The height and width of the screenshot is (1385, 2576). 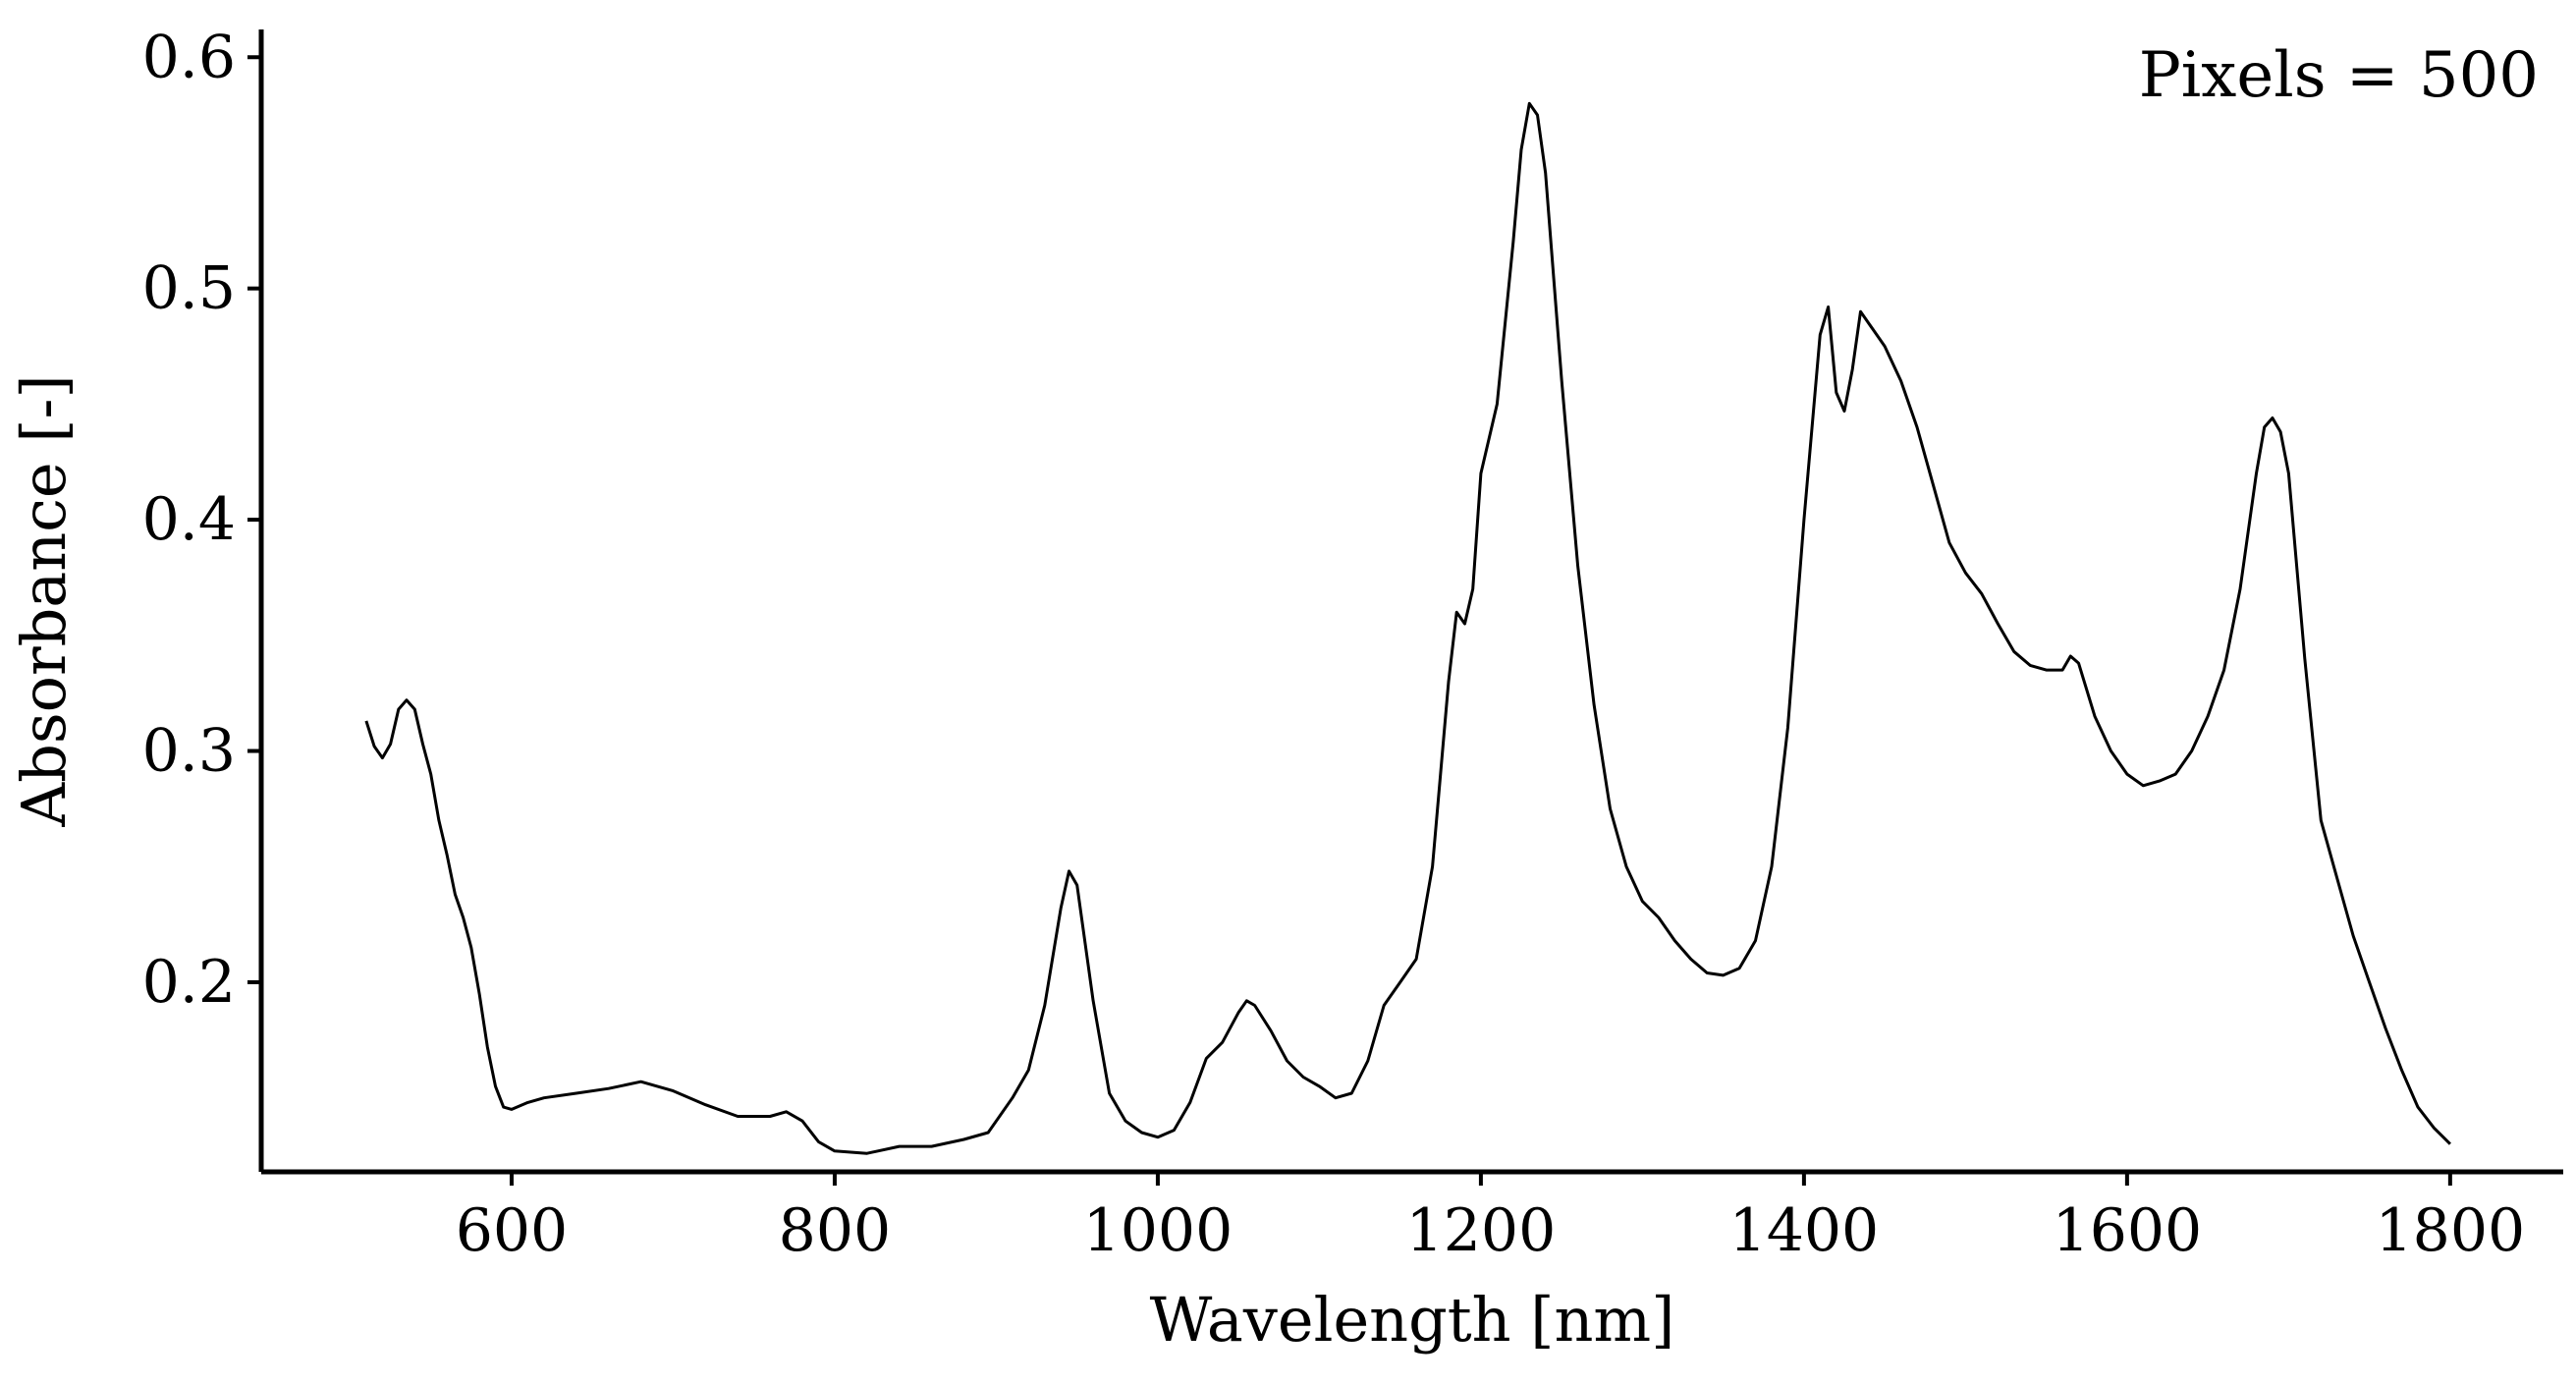 What do you see at coordinates (189, 519) in the screenshot?
I see `y-tick-label: 0.4` at bounding box center [189, 519].